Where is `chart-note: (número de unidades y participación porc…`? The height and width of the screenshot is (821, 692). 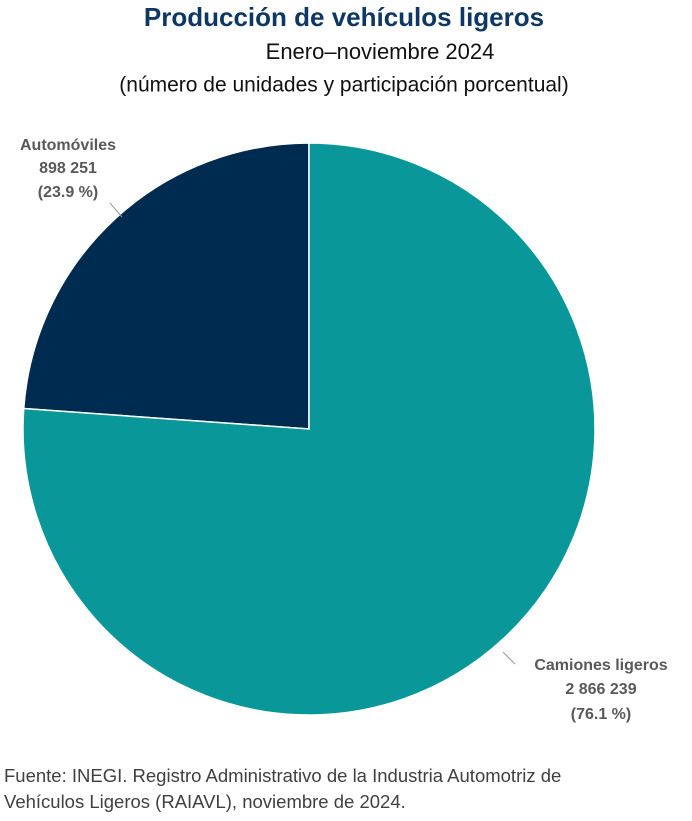 chart-note: (número de unidades y participación porc… is located at coordinates (343, 85).